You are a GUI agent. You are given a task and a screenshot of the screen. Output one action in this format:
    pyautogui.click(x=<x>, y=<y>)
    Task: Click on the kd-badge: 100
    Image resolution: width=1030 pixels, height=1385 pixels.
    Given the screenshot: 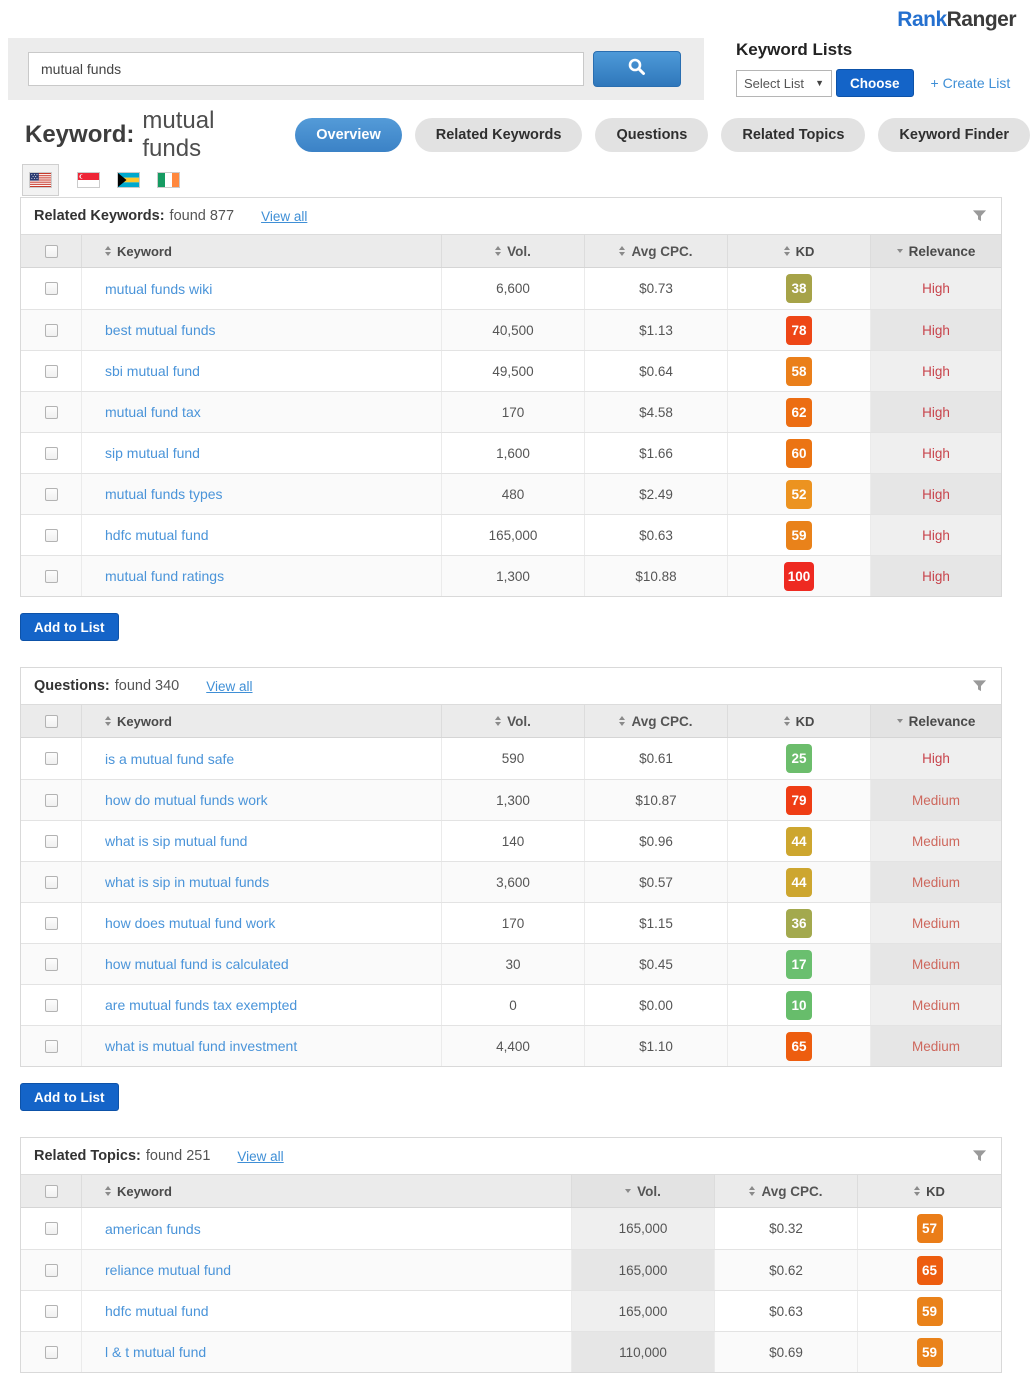 What is the action you would take?
    pyautogui.click(x=799, y=576)
    